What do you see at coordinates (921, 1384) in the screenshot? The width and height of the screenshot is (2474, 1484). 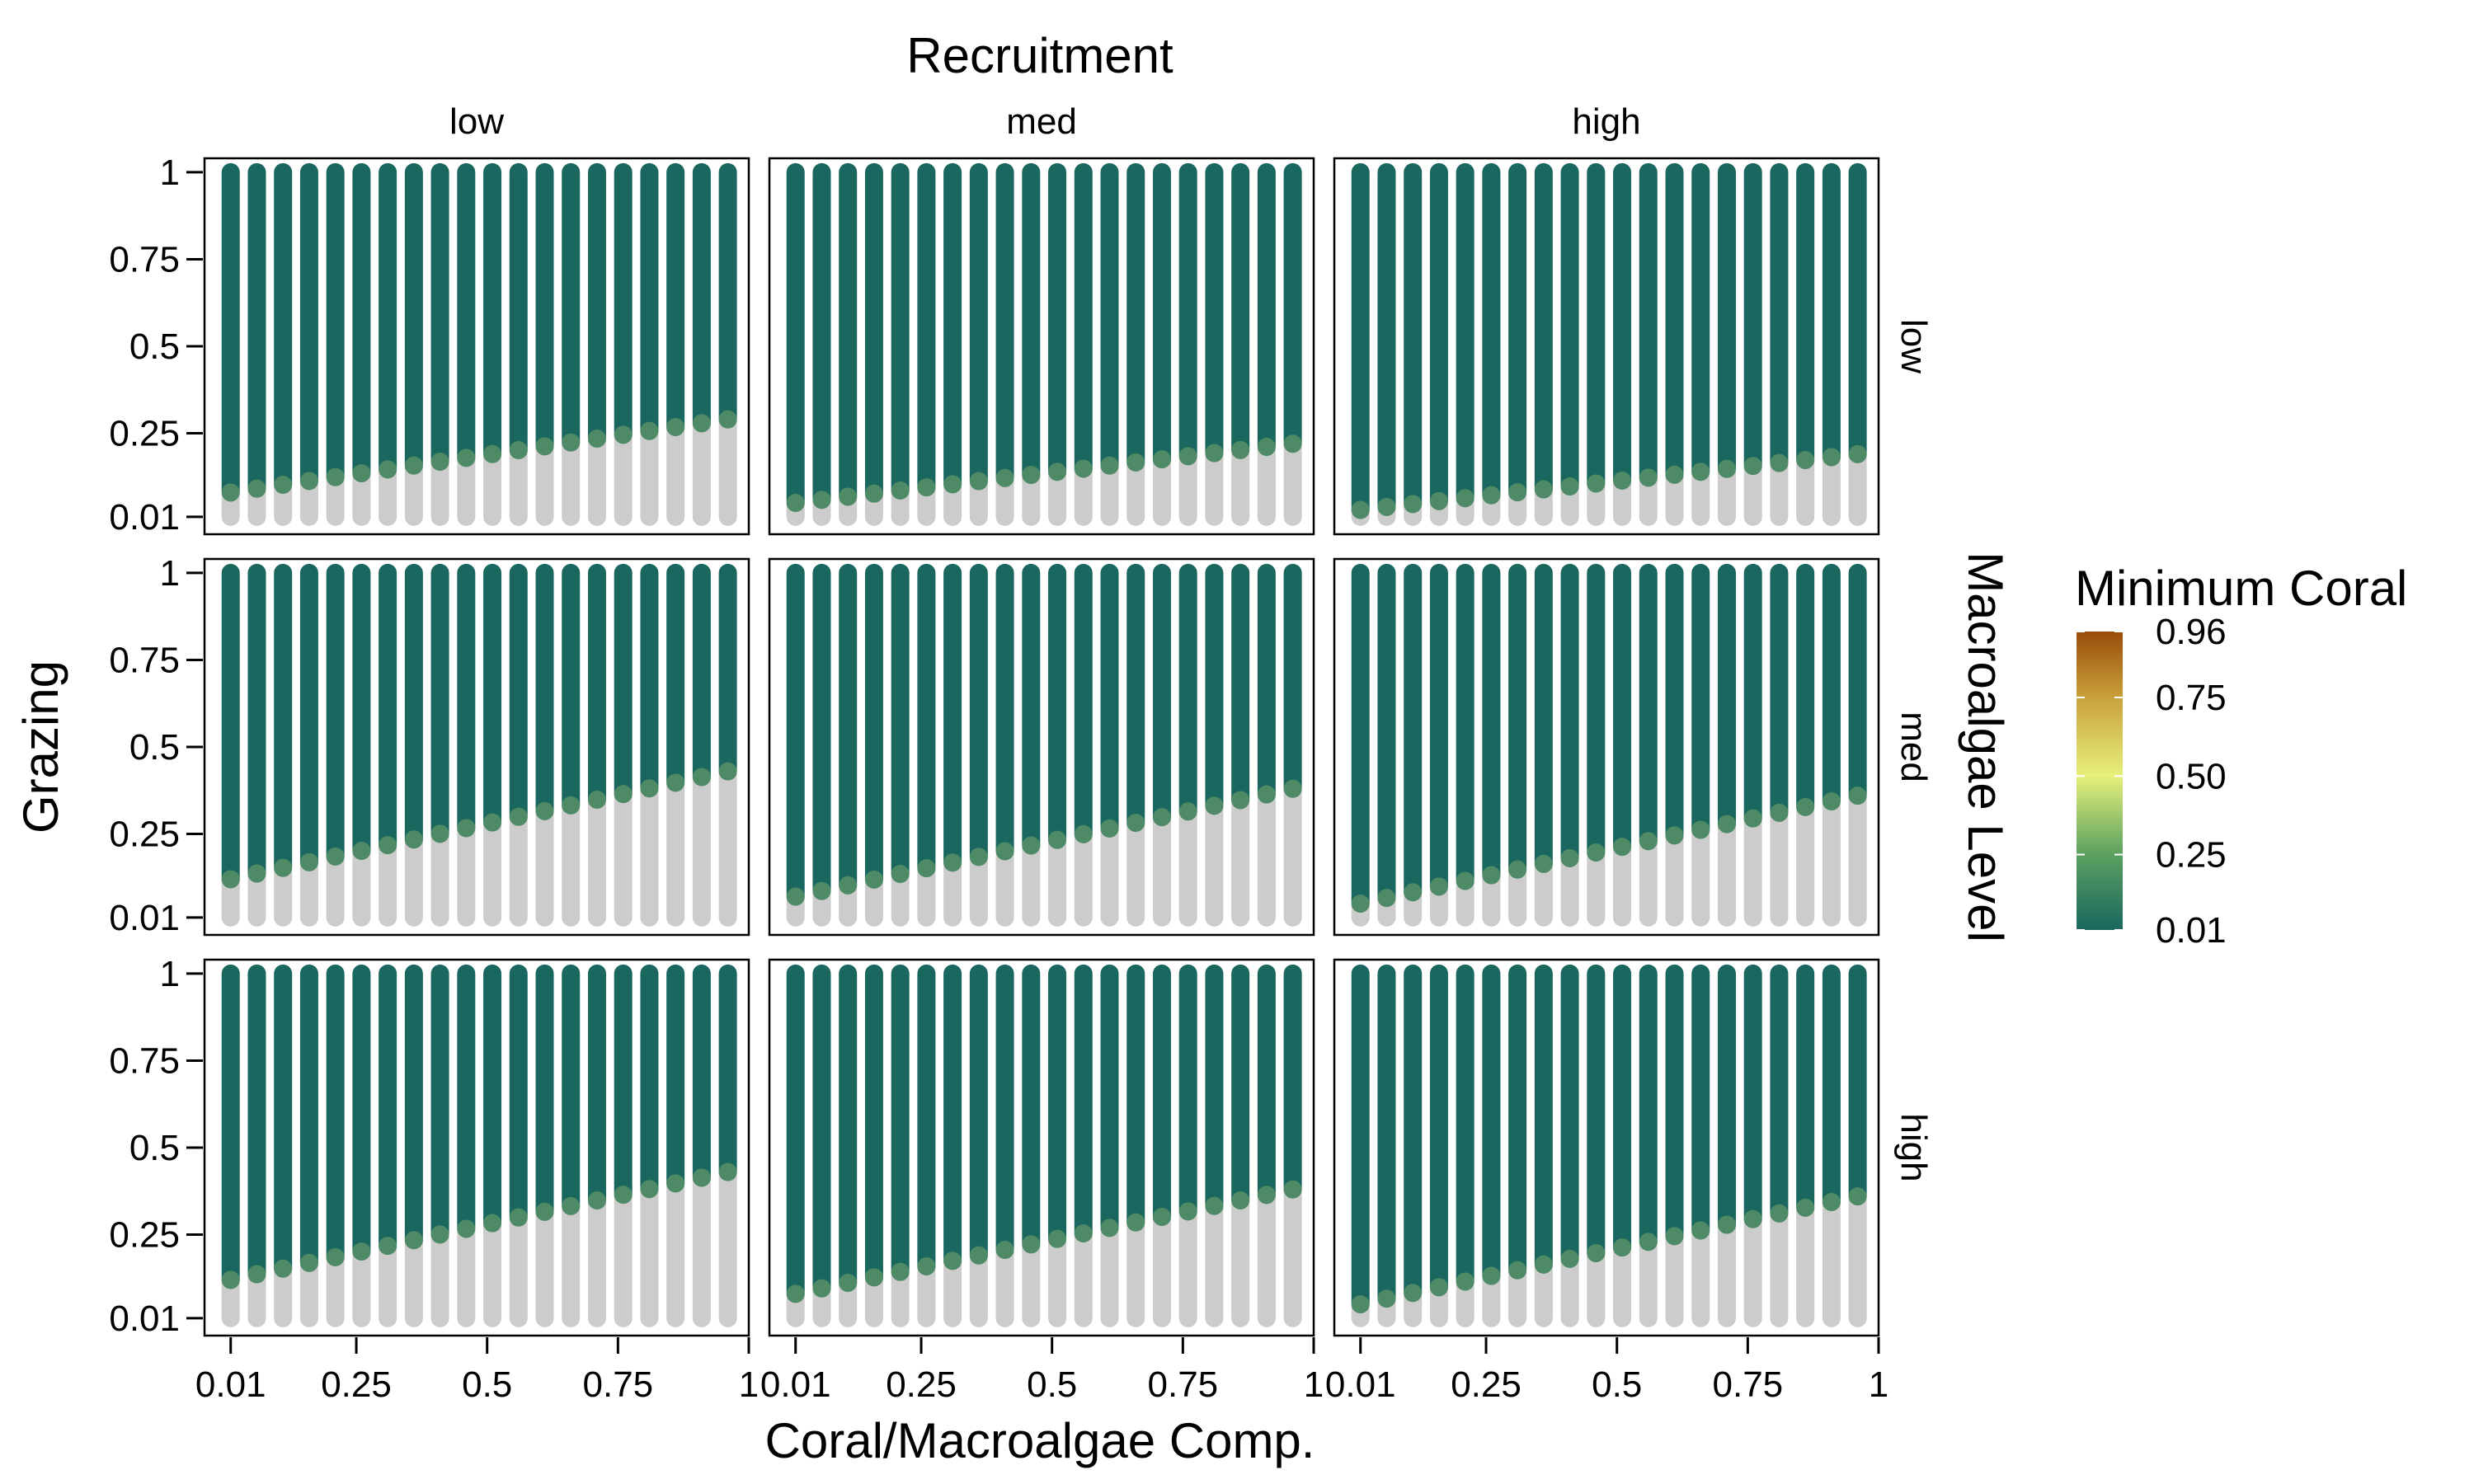 I see `x-tick-label: 0.25` at bounding box center [921, 1384].